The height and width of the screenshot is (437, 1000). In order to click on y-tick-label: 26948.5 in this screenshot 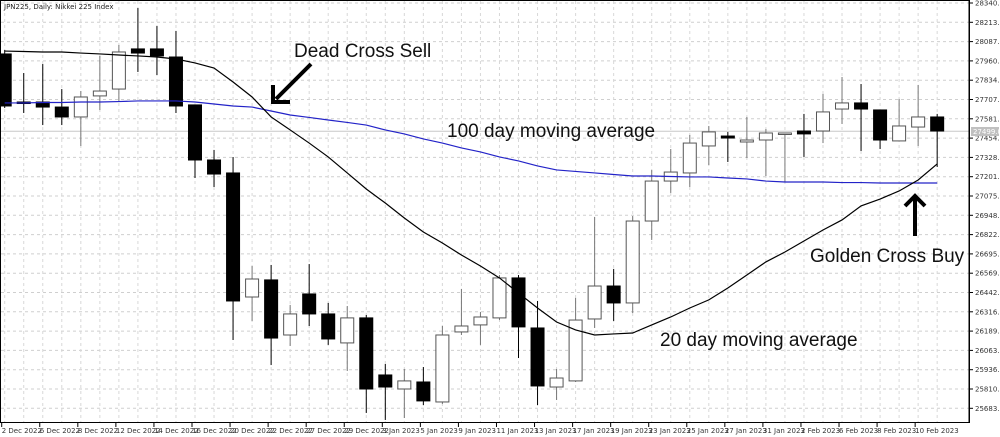, I will do `click(987, 216)`.